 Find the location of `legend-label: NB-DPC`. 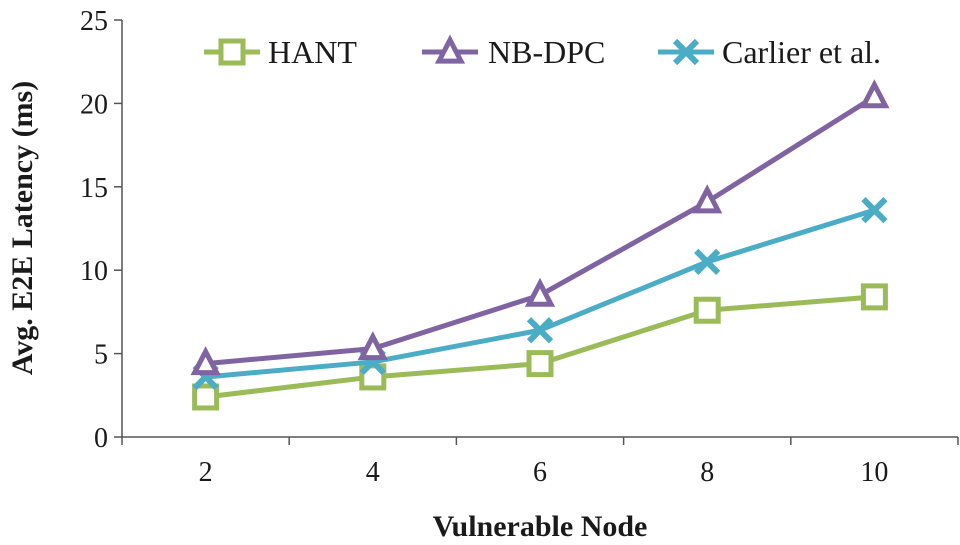

legend-label: NB-DPC is located at coordinates (546, 52).